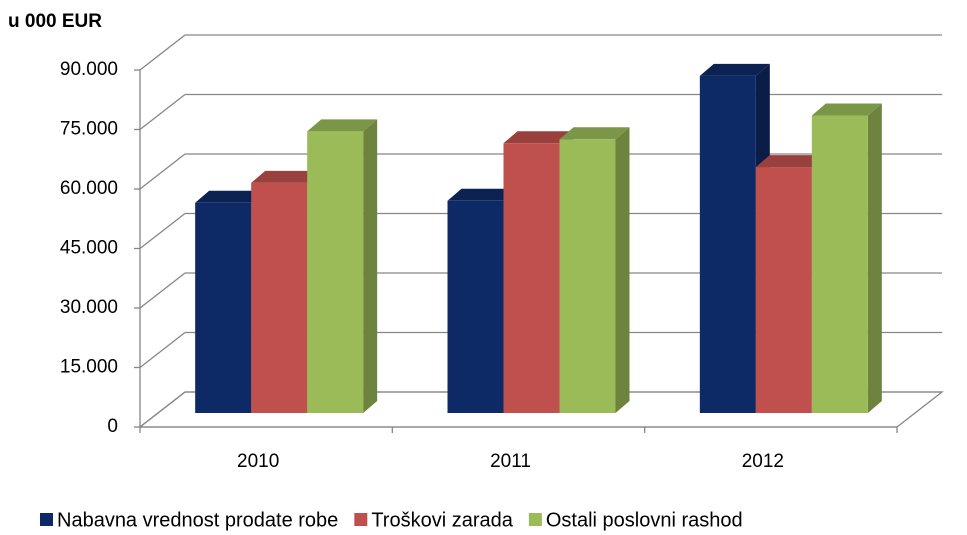 The width and height of the screenshot is (967, 535). Describe the element at coordinates (644, 520) in the screenshot. I see `legend-label: Ostali poslovni rashod` at that location.